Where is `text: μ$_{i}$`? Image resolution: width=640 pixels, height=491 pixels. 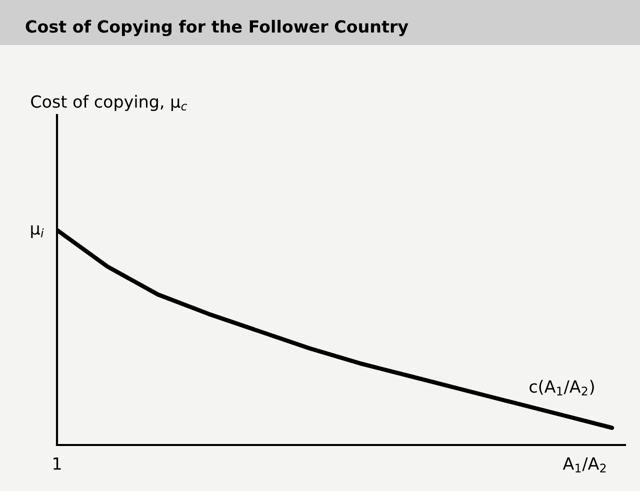 text: μ$_{i}$ is located at coordinates (37, 231).